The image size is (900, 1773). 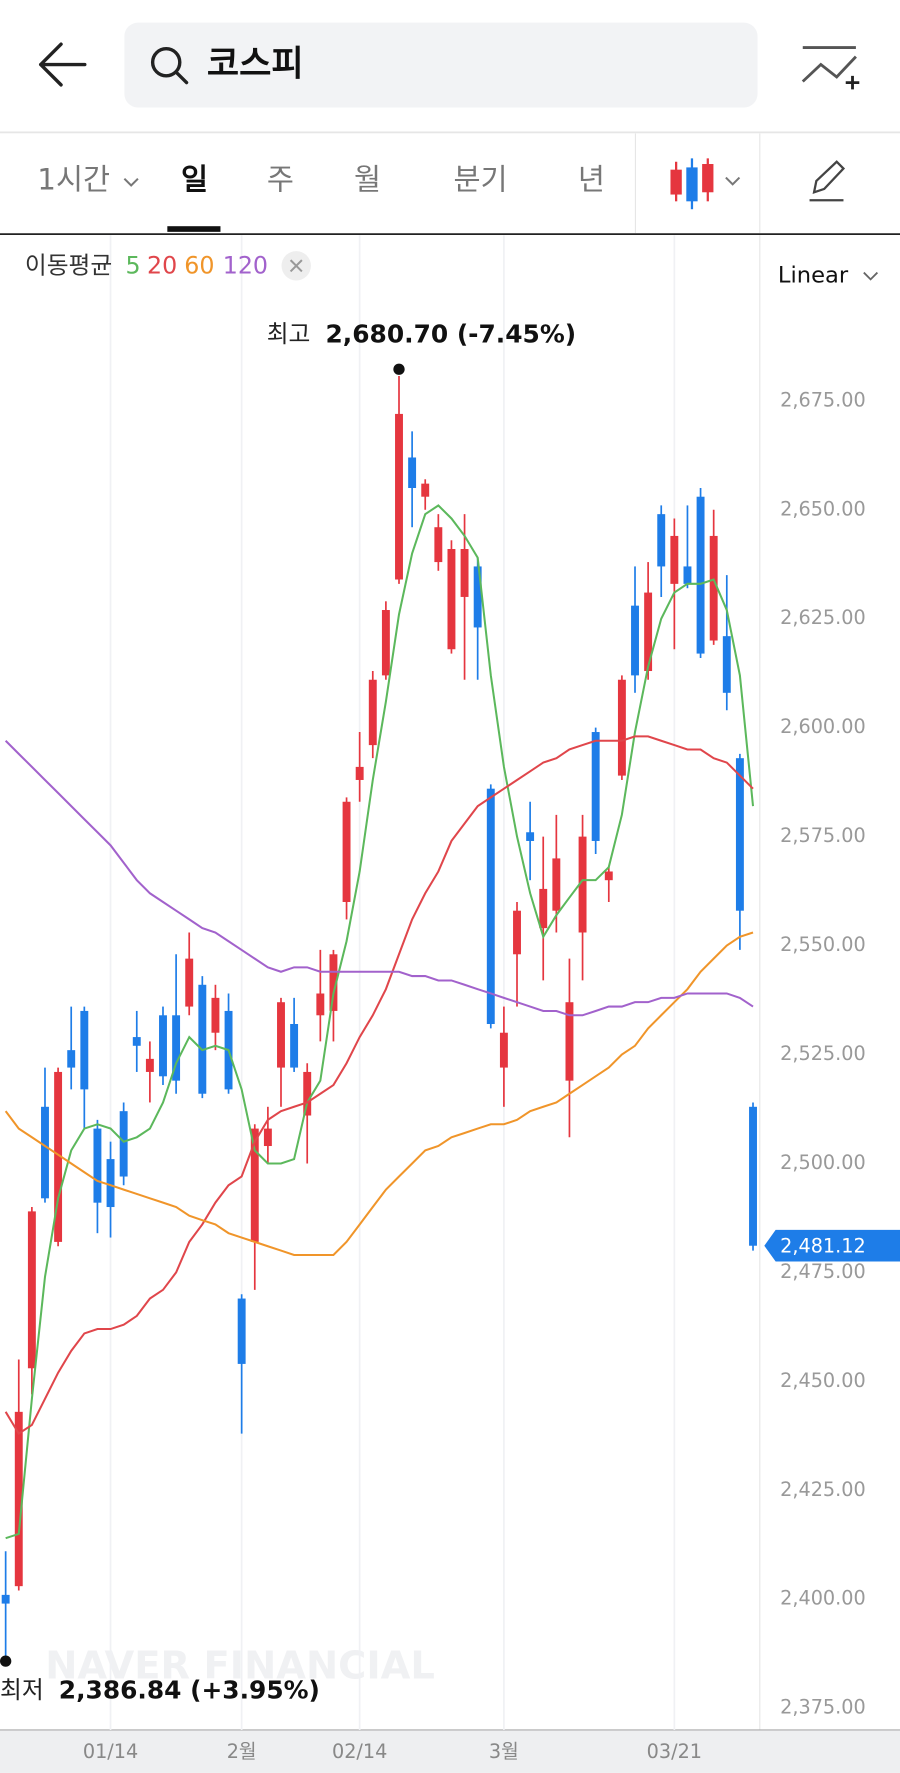 I want to click on legend: 이동평균 5 20 60 120, so click(x=168, y=266).